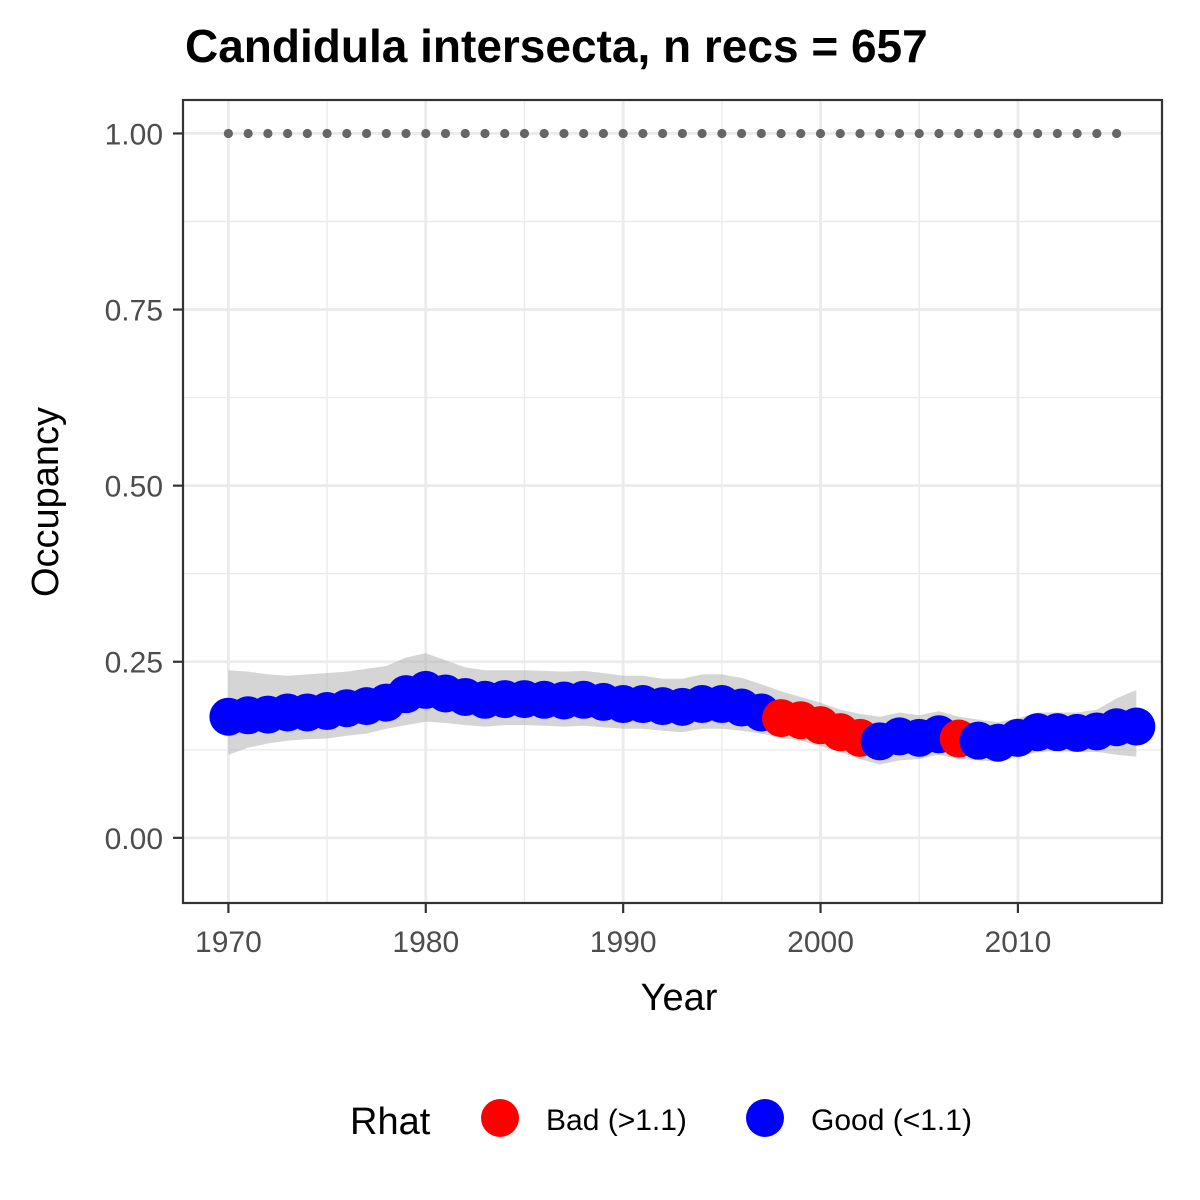  I want to click on legend-label-bad: Bad (>1.1), so click(616, 1120).